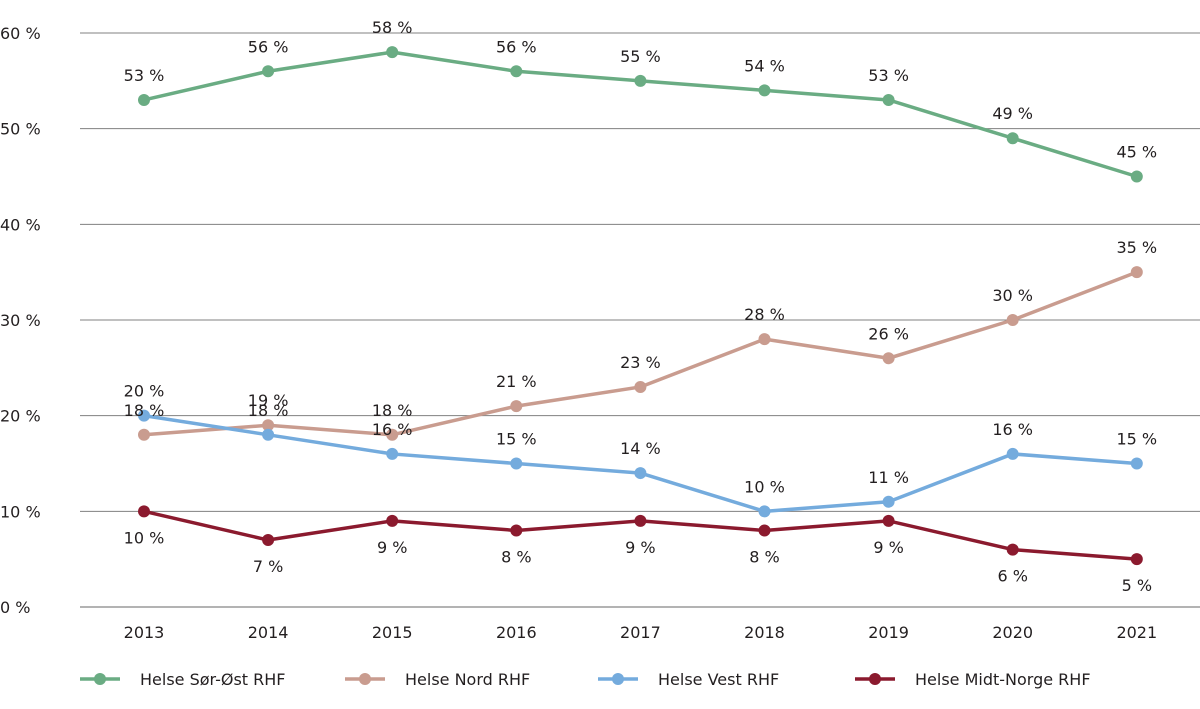 Image resolution: width=1200 pixels, height=709 pixels. I want to click on legend-item: Helse Sør-Øst RHF, so click(183, 679).